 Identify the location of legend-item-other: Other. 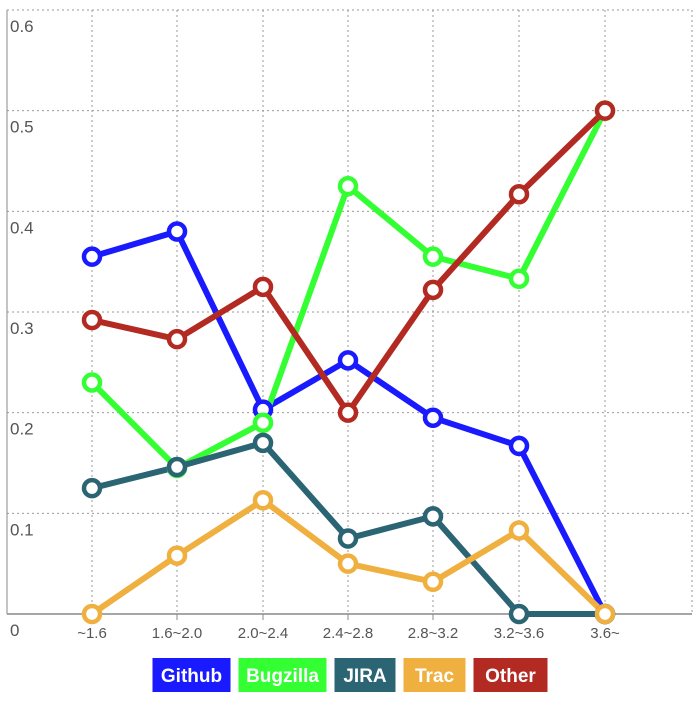
(510, 675).